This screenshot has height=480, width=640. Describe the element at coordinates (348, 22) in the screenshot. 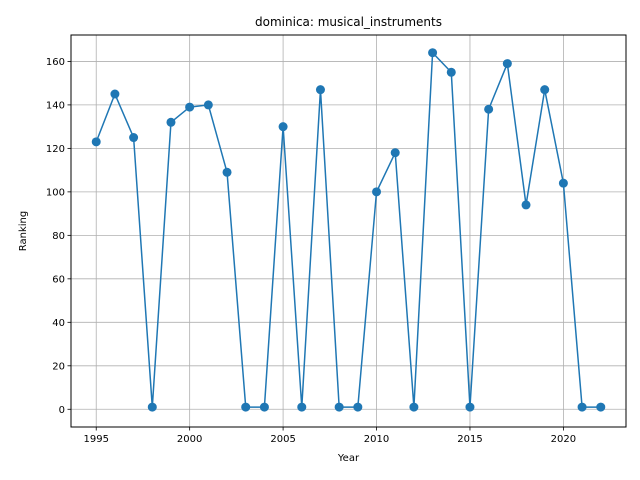

I see `chart-title: dominica: musical_instruments` at that location.